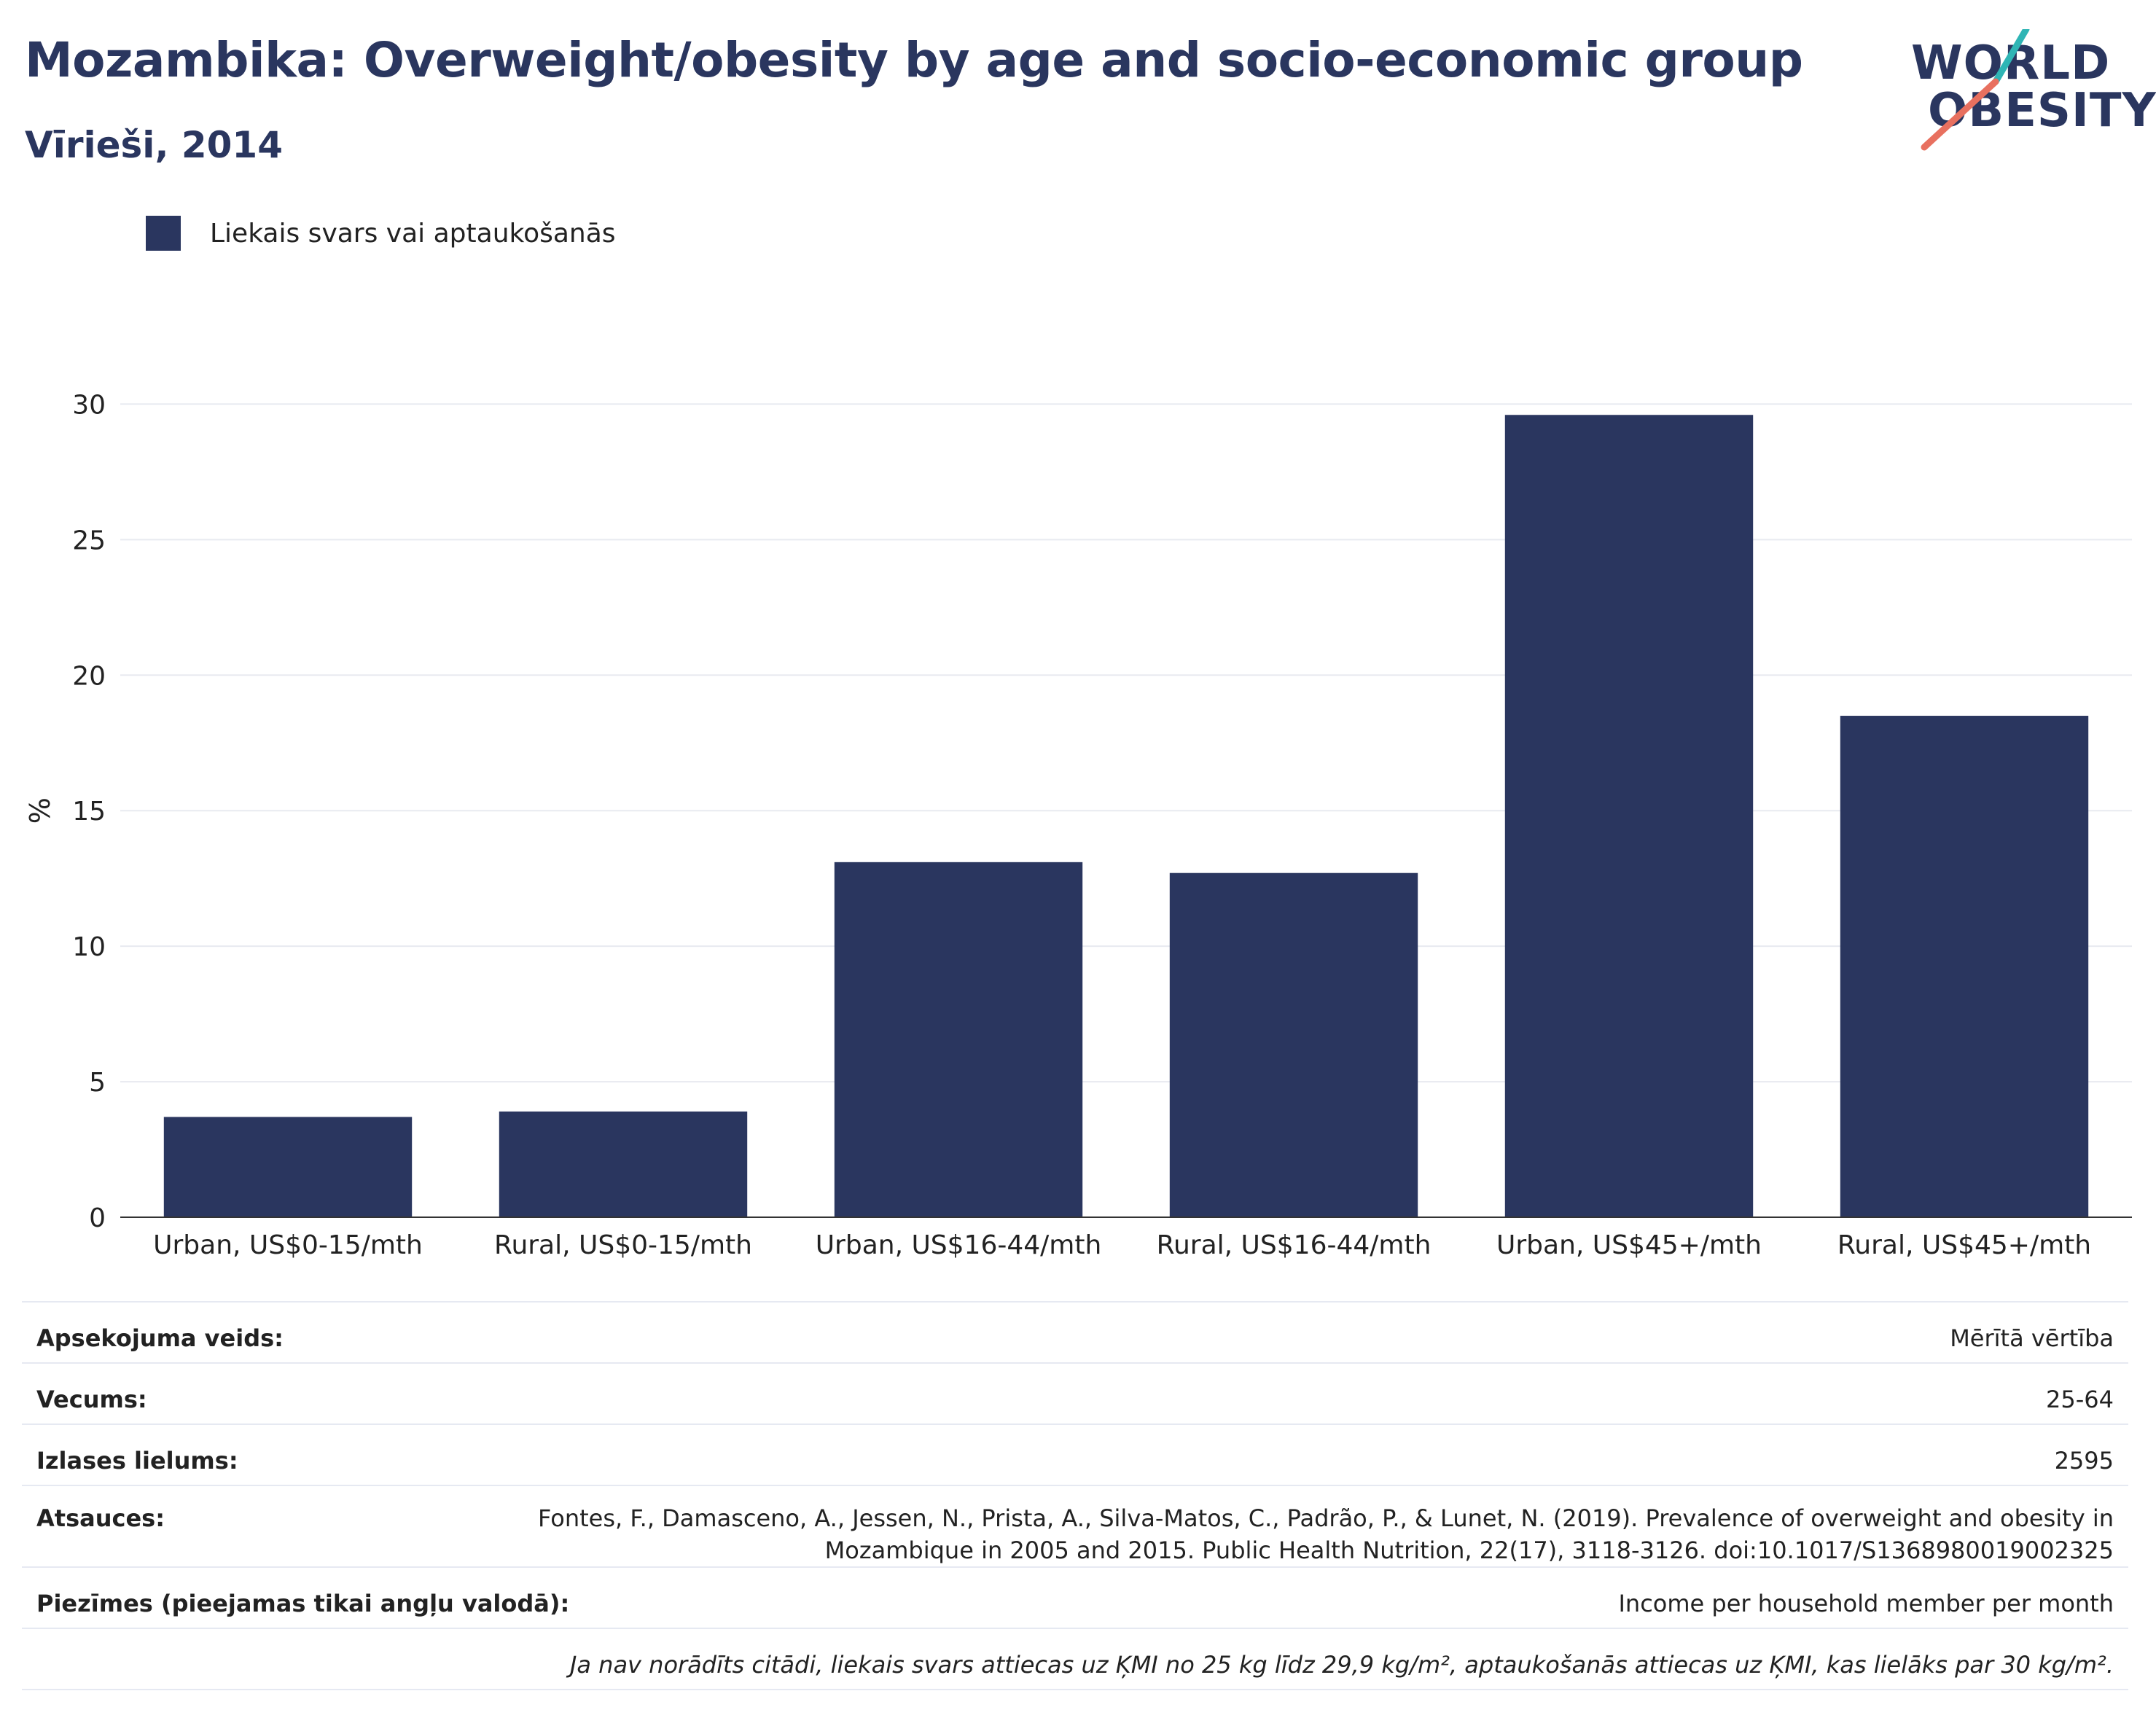 This screenshot has width=2156, height=1734. I want to click on sample-size-value: 2595, so click(2084, 1461).